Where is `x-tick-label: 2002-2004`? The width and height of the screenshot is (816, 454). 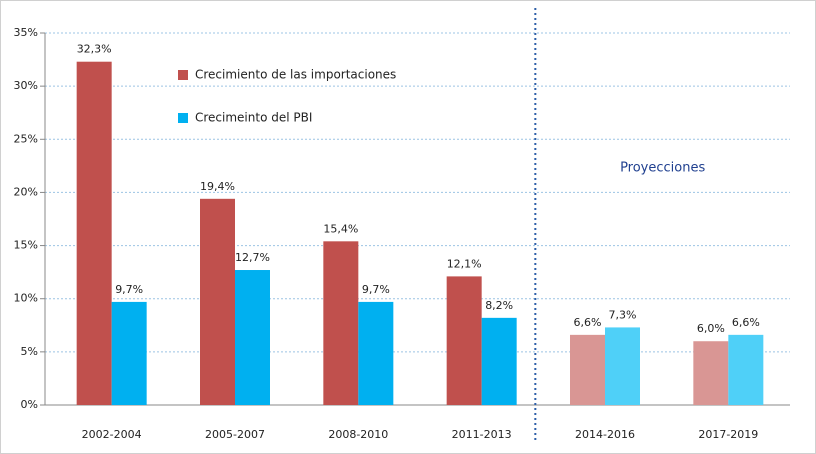
x-tick-label: 2002-2004 is located at coordinates (112, 434).